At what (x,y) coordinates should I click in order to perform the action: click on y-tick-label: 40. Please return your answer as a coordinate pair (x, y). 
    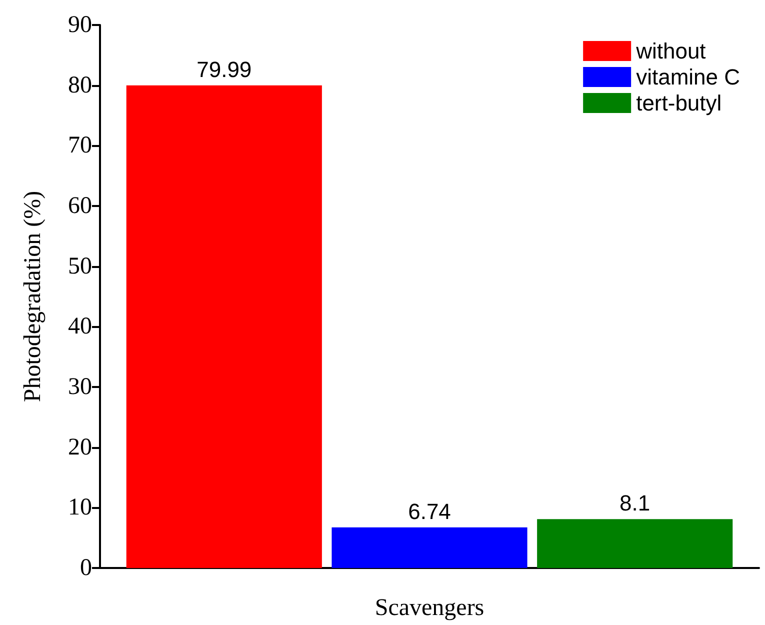
    Looking at the image, I should click on (80, 327).